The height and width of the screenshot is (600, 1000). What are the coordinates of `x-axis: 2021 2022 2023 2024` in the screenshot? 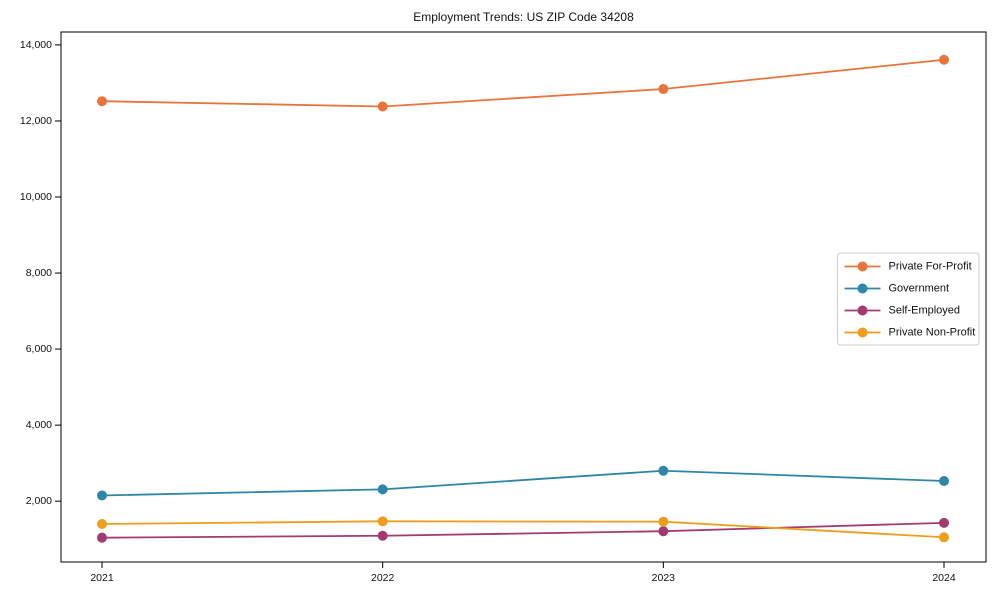 It's located at (523, 573).